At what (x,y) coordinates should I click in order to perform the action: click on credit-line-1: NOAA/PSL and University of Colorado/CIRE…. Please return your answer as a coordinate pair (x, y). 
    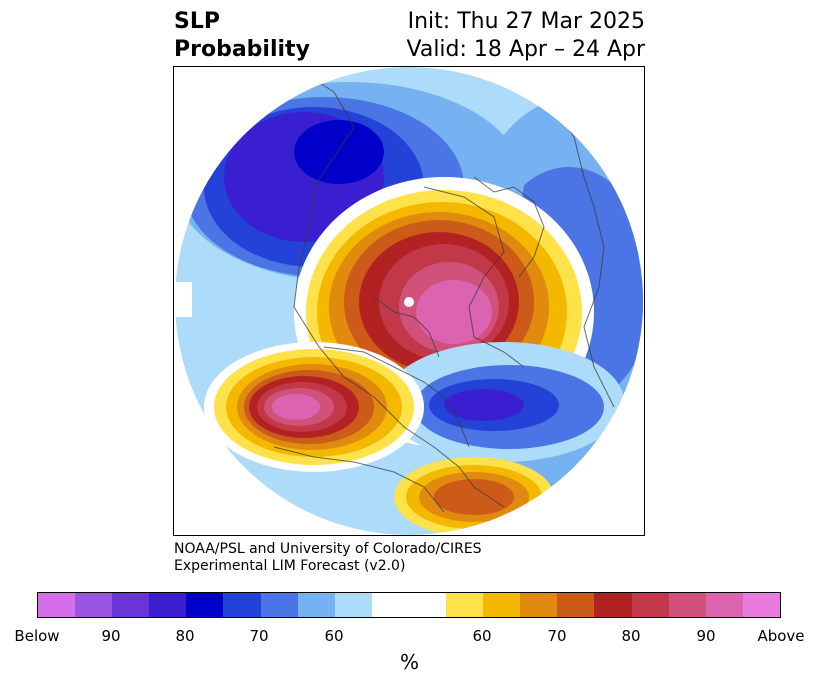
    Looking at the image, I should click on (328, 549).